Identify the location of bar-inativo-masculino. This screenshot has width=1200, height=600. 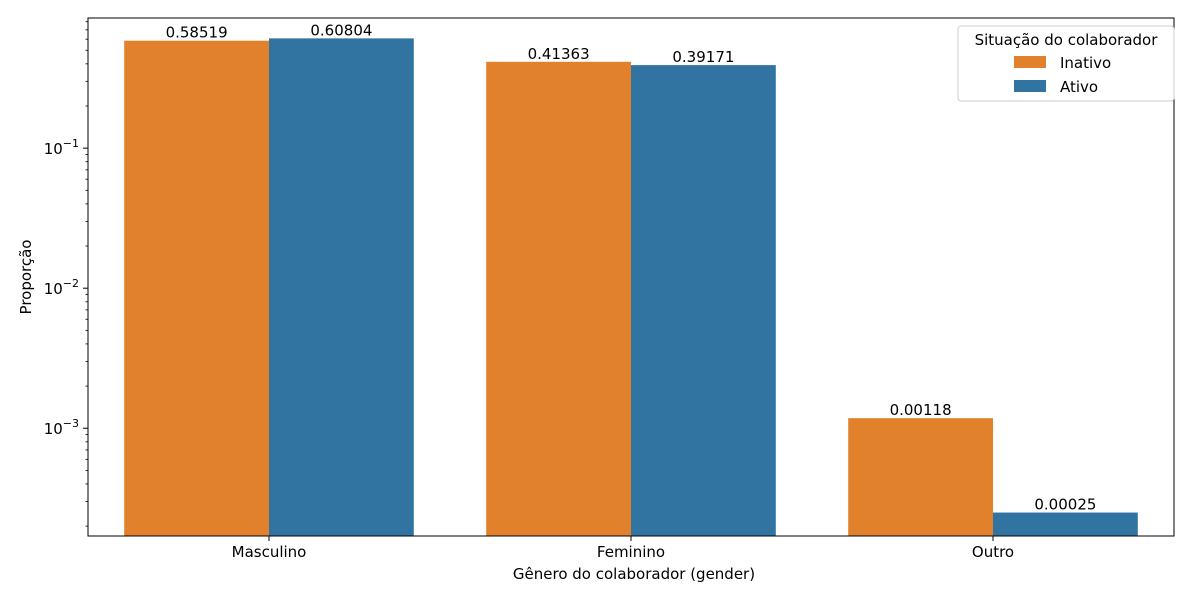
(196, 288).